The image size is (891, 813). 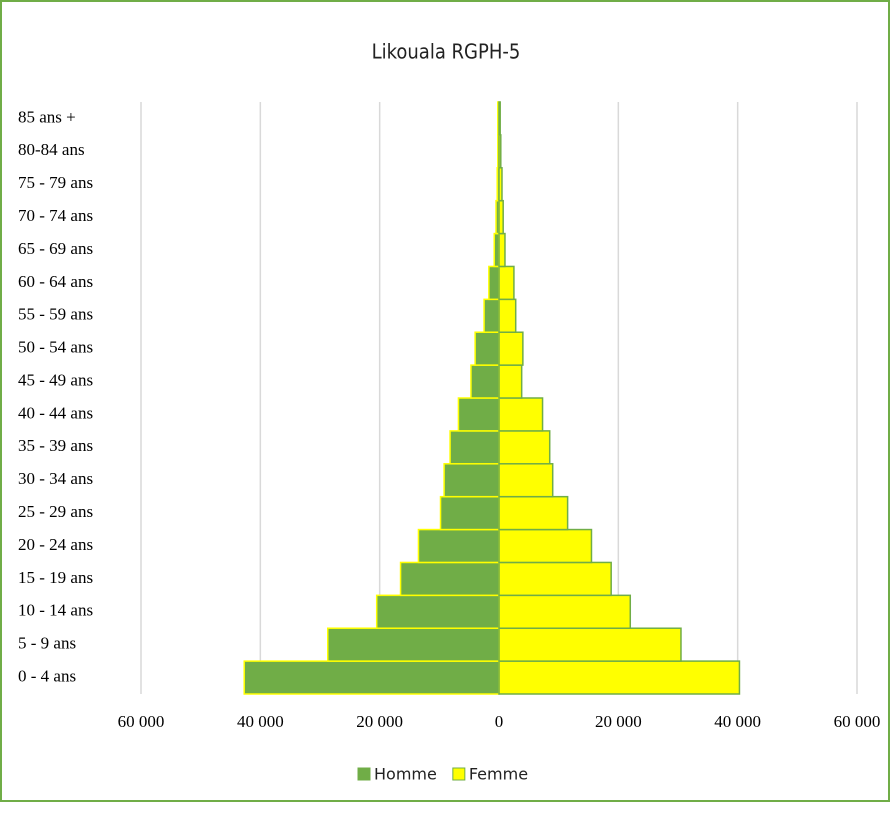 What do you see at coordinates (55, 248) in the screenshot?
I see `y-tick-label: 65 - 69 ans` at bounding box center [55, 248].